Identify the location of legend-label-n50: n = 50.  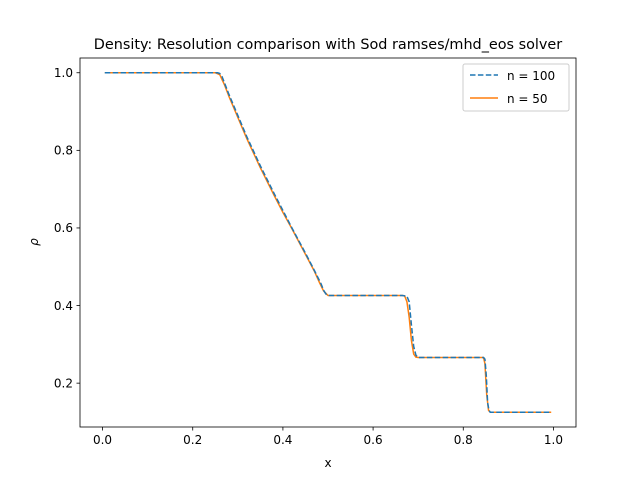
(527, 99).